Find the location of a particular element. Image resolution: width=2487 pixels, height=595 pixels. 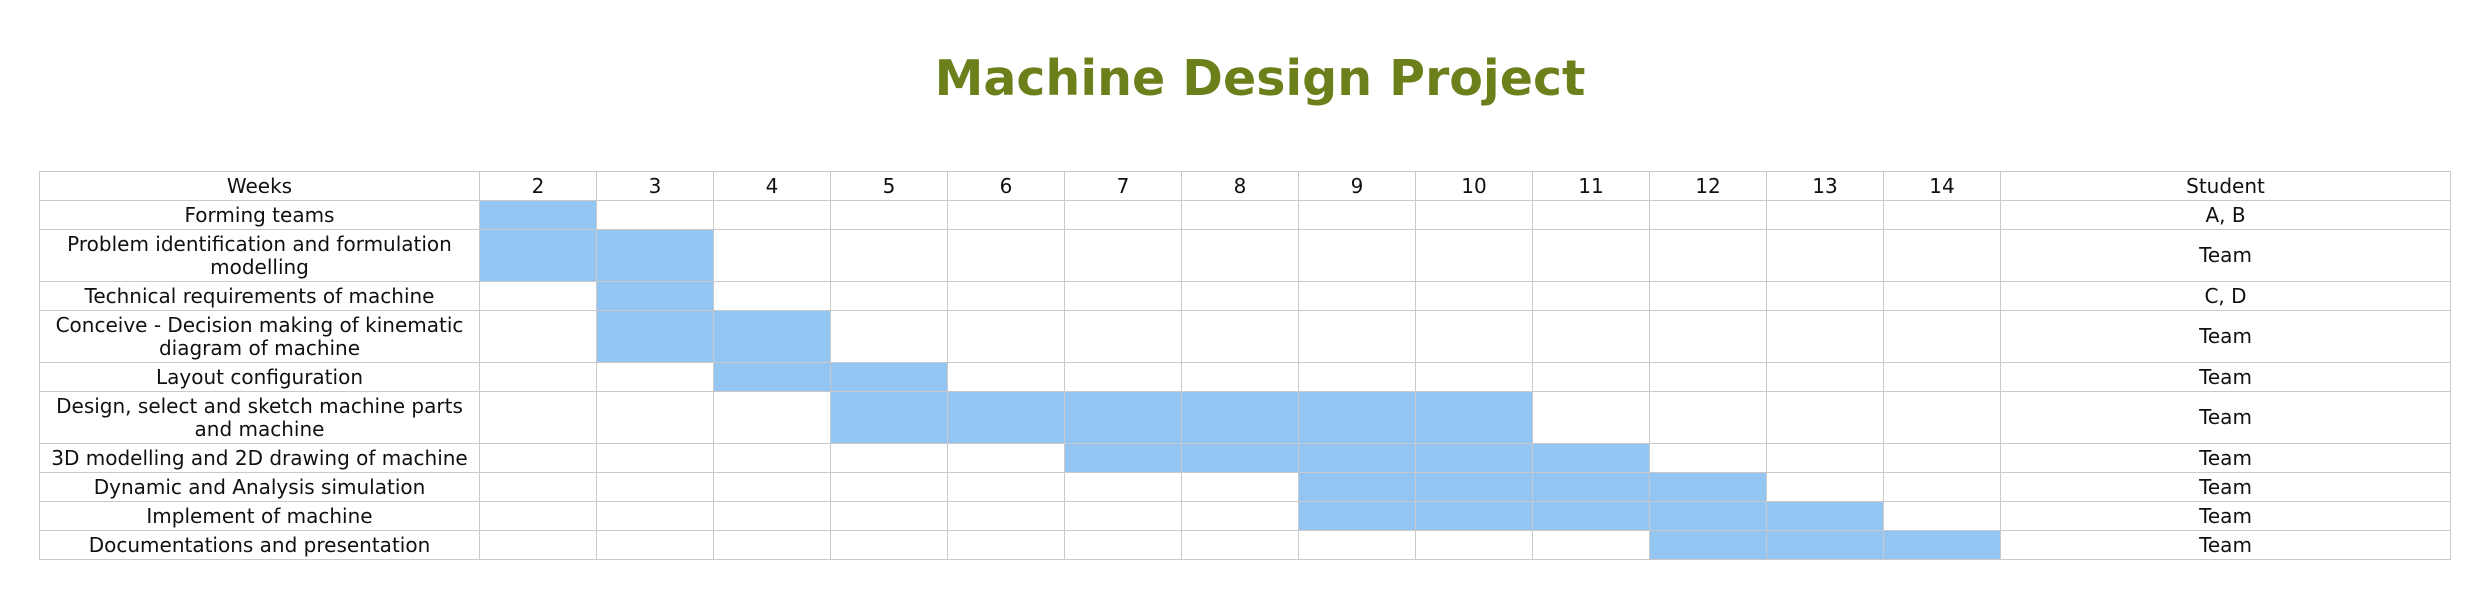

task-row: Layout configuration Team is located at coordinates (1245, 377).